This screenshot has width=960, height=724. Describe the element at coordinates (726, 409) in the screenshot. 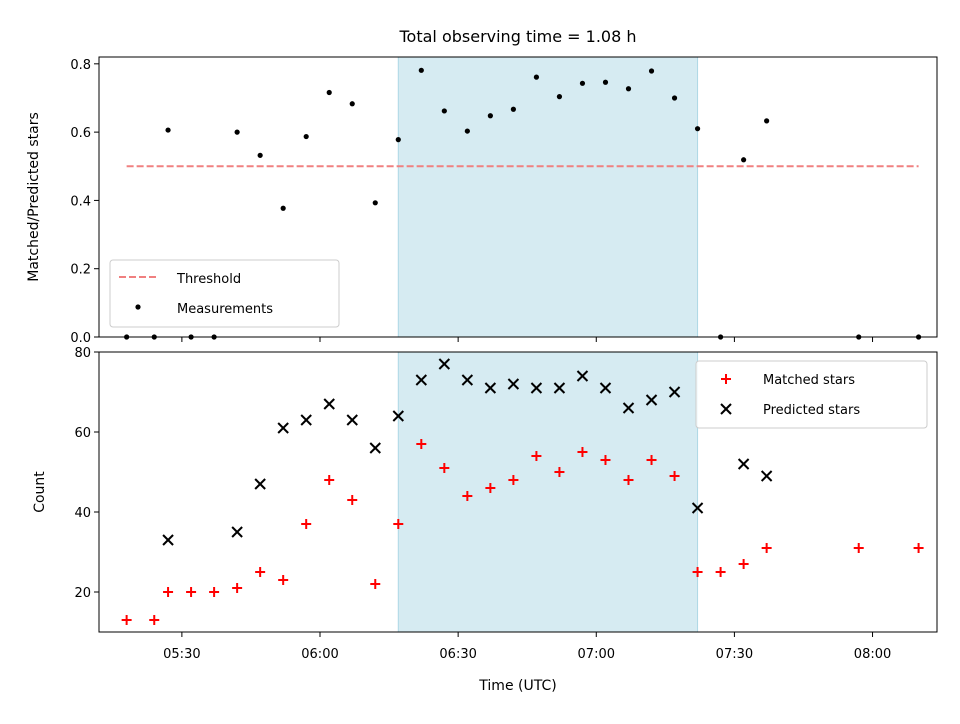

I see `legend-predicted-swatch` at that location.